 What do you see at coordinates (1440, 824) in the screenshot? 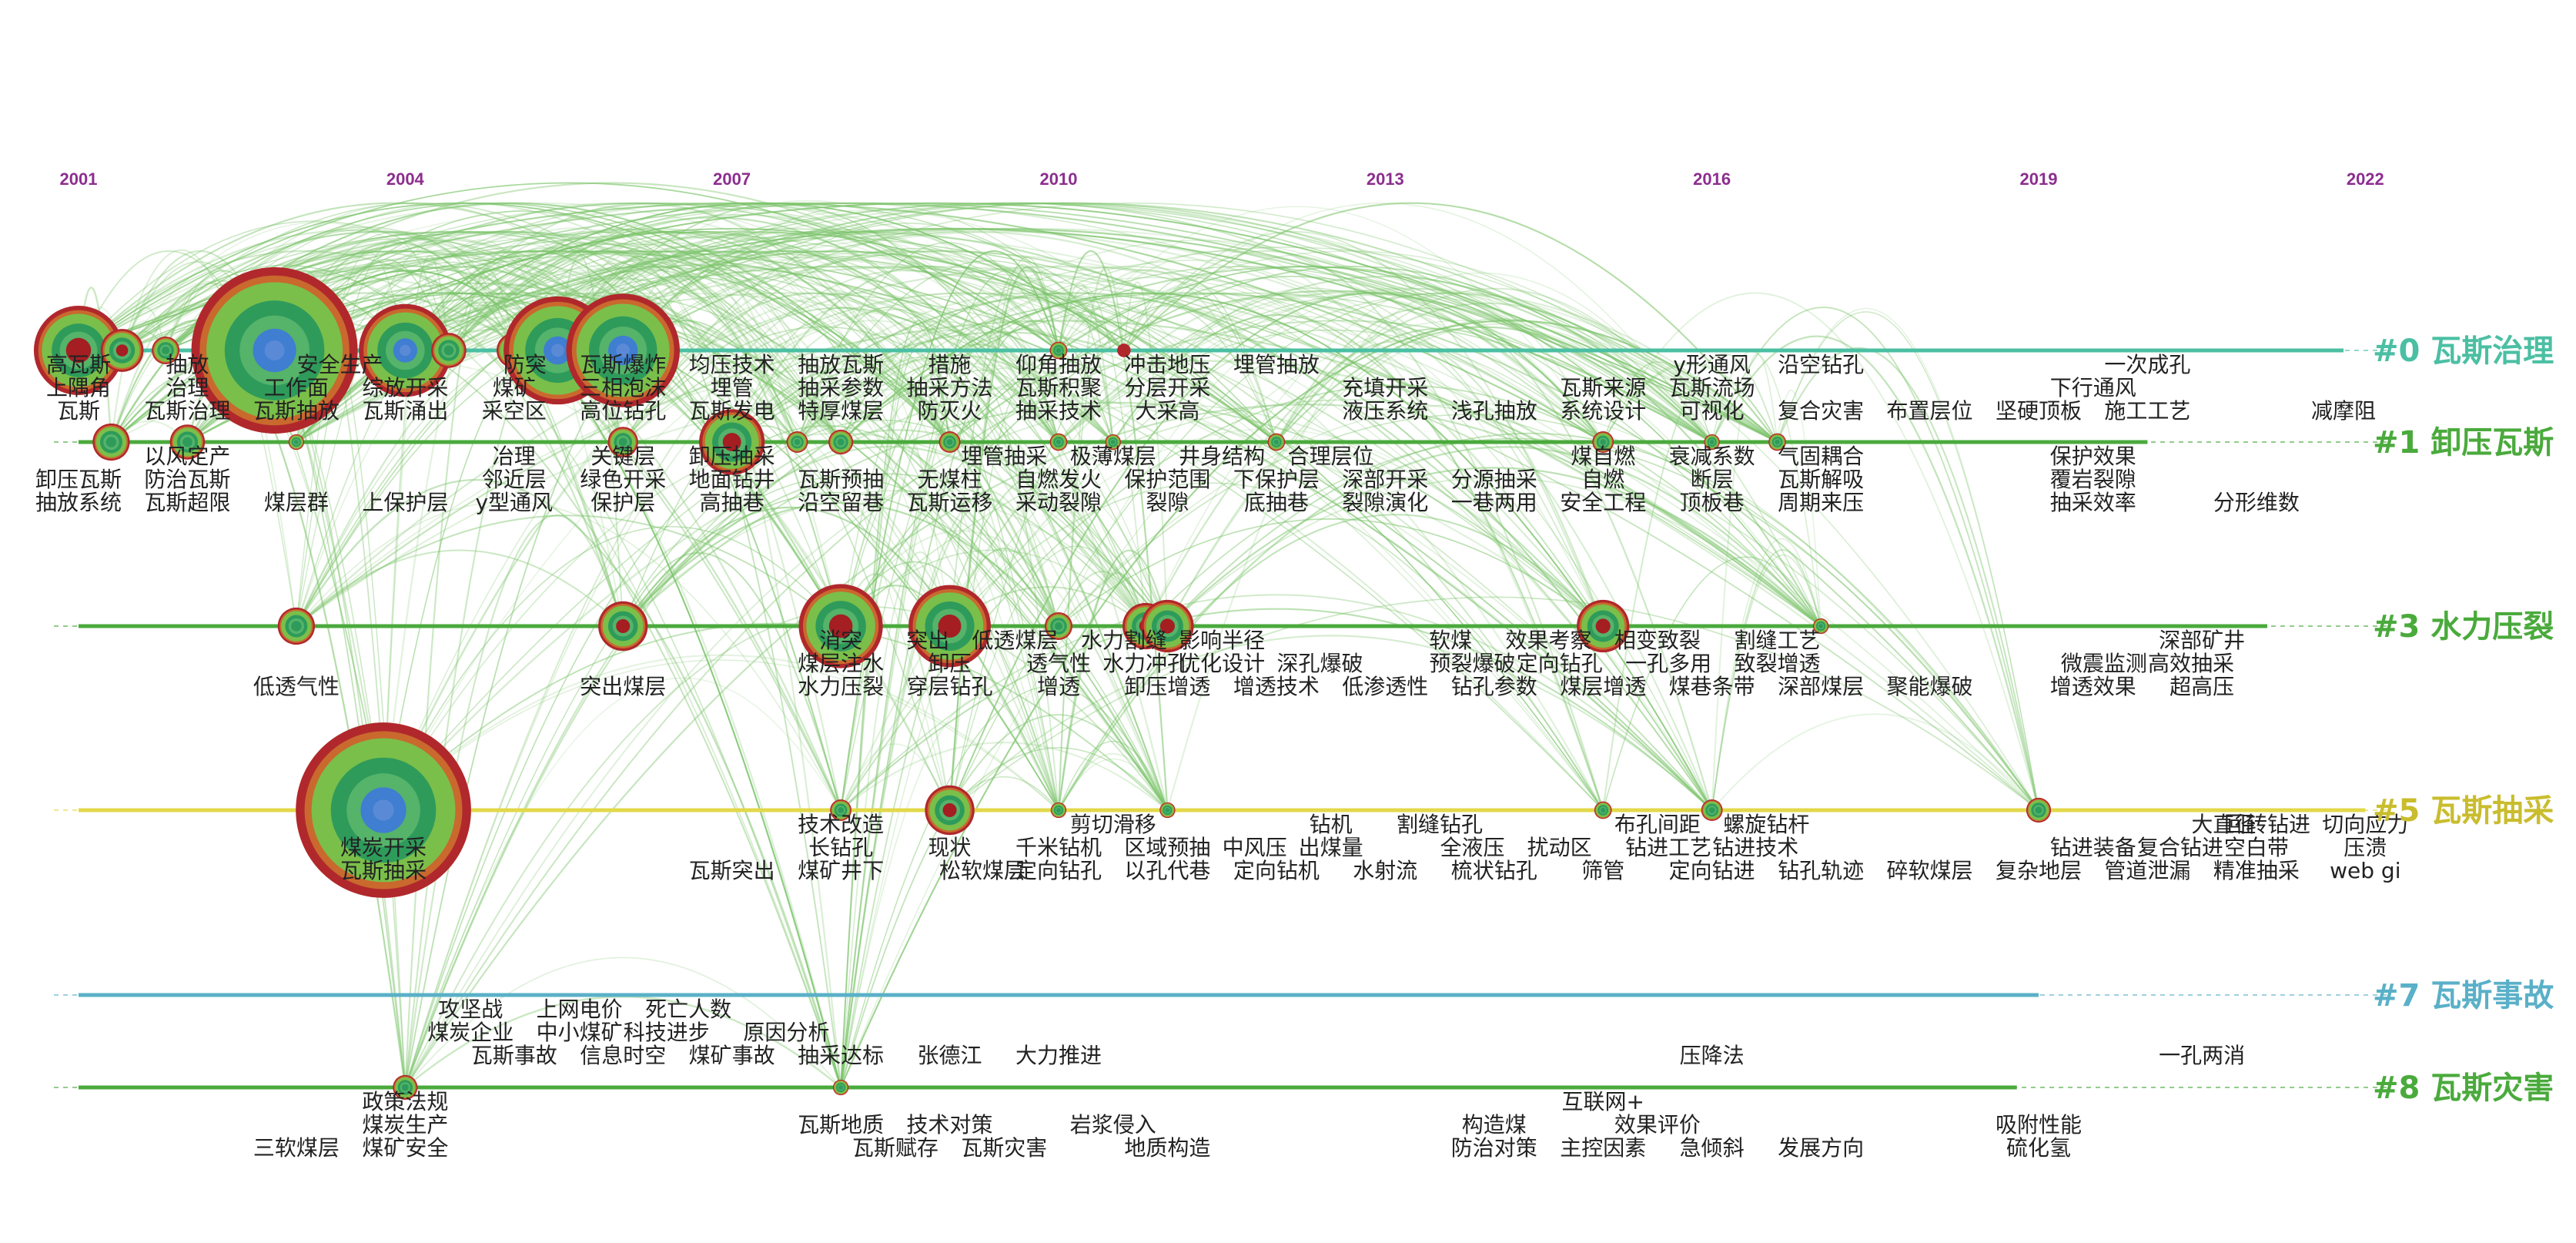
I see `keyword-label: 割缝钻孔` at bounding box center [1440, 824].